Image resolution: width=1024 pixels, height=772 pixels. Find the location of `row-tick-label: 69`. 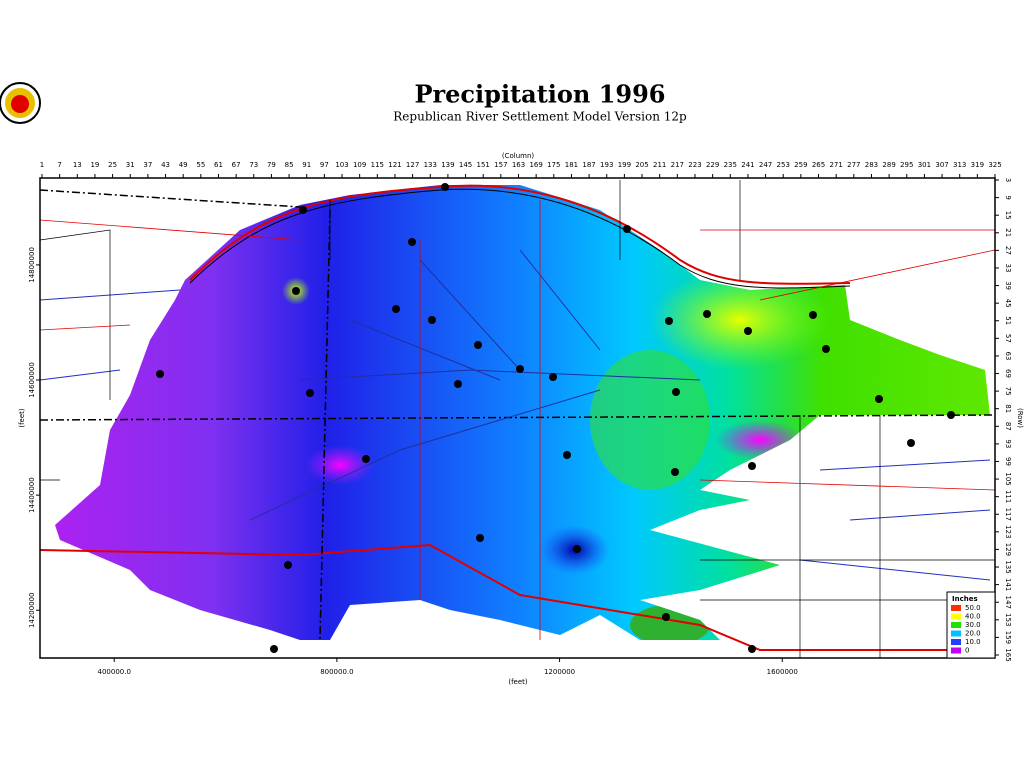

row-tick-label: 69 is located at coordinates (1008, 373).